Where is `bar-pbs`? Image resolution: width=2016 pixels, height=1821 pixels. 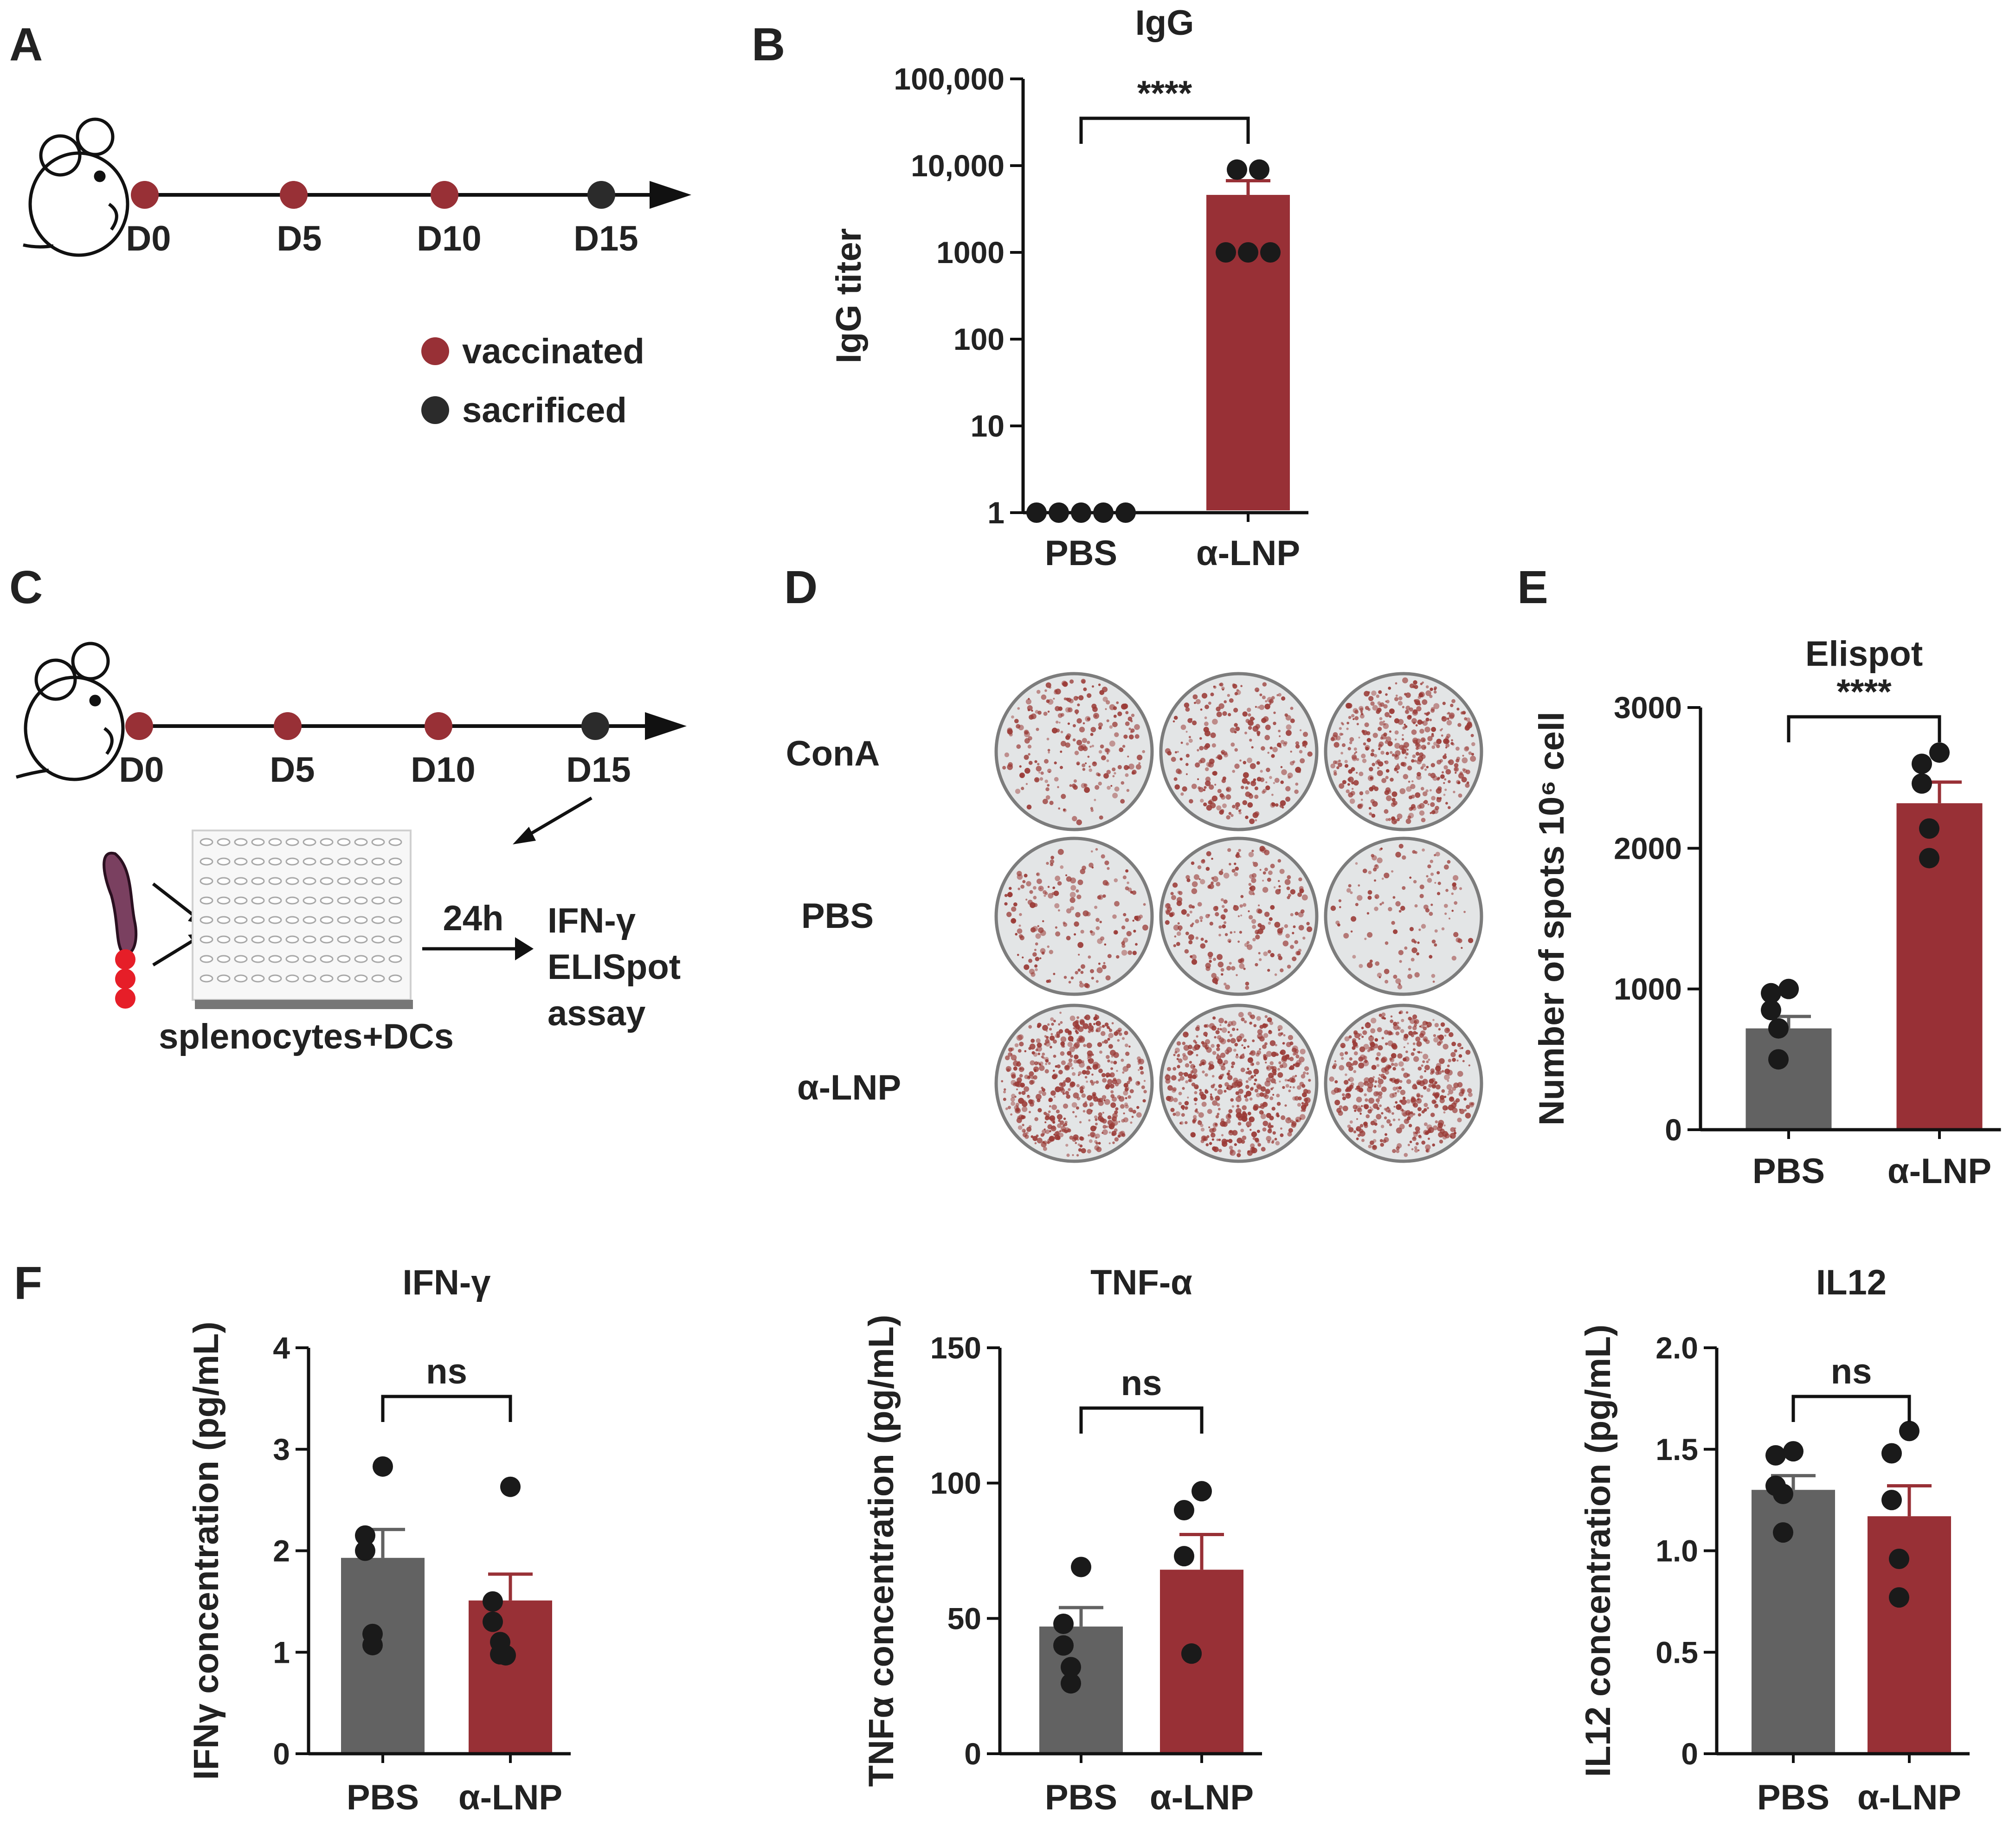
bar-pbs is located at coordinates (383, 1655).